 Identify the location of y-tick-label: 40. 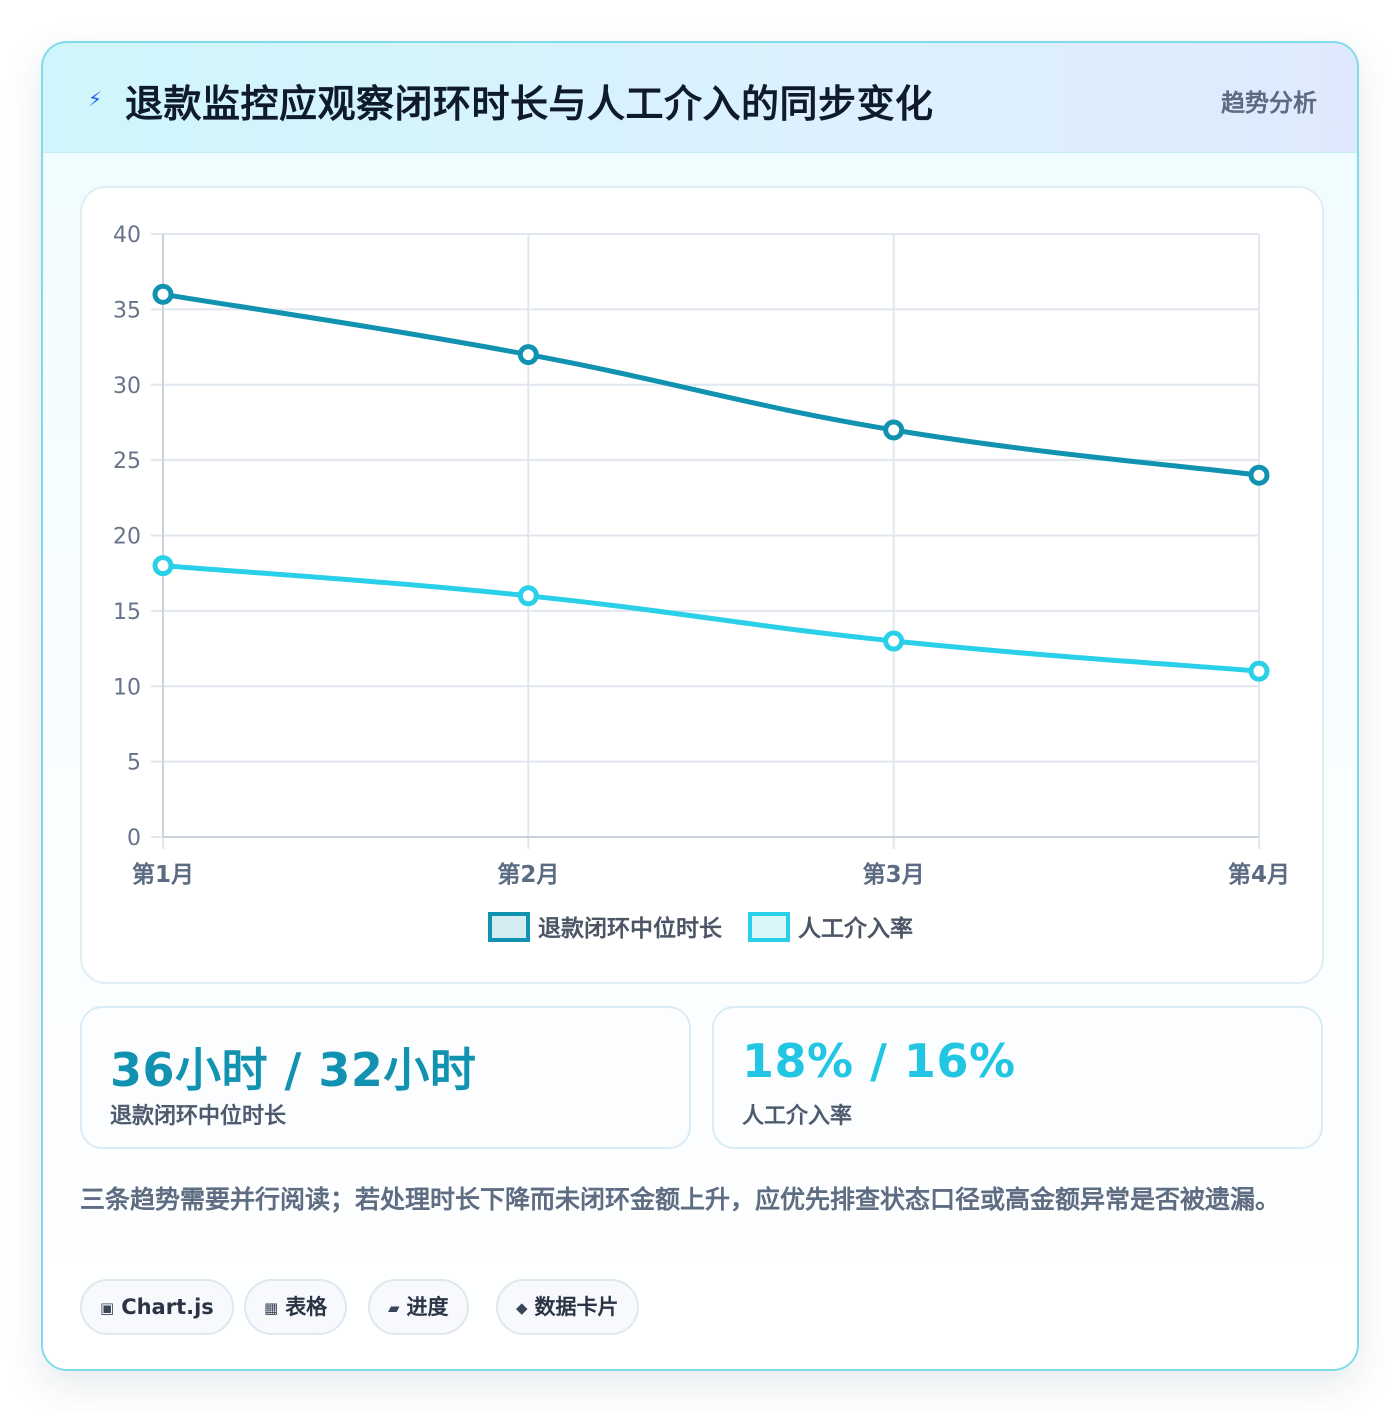
(127, 235).